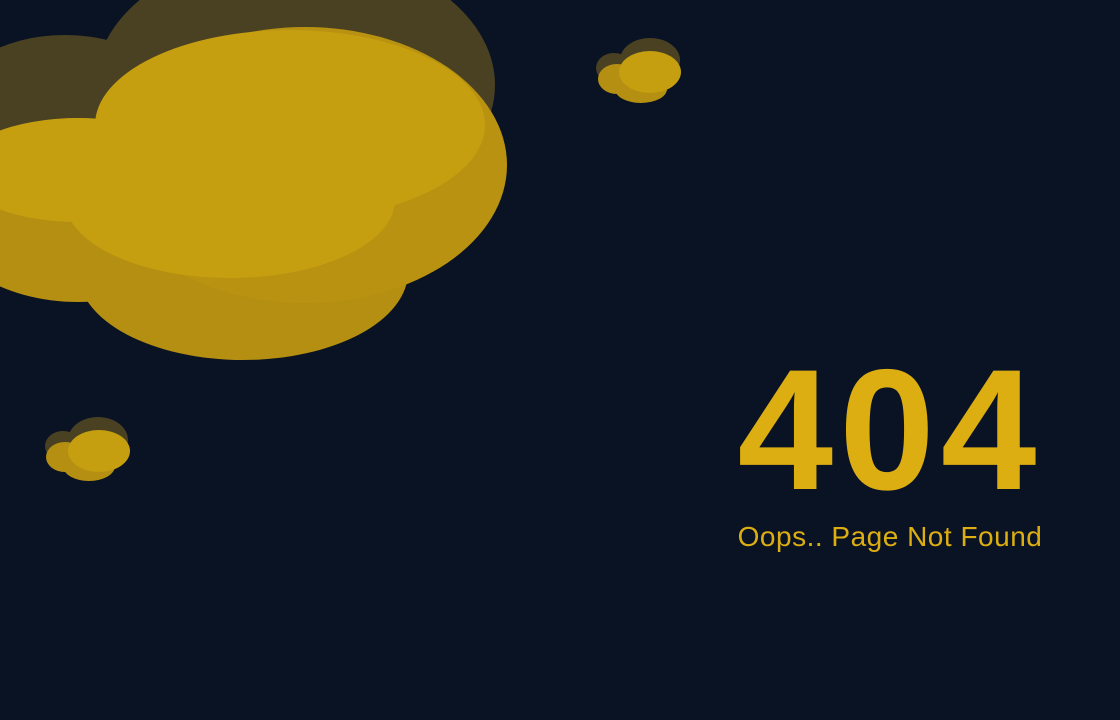 The width and height of the screenshot is (1120, 720). I want to click on small-cloud-left, so click(87, 449).